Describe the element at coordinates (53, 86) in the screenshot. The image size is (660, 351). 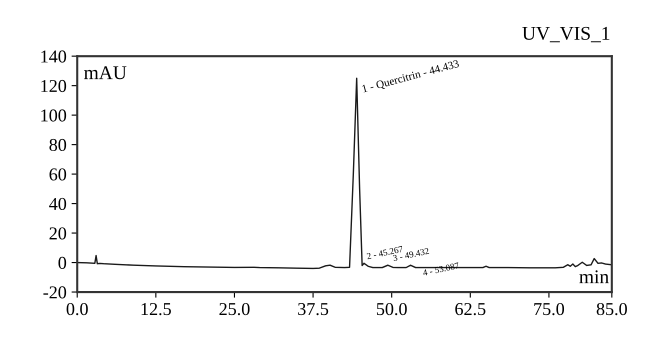
I see `y-tick-label: 120` at that location.